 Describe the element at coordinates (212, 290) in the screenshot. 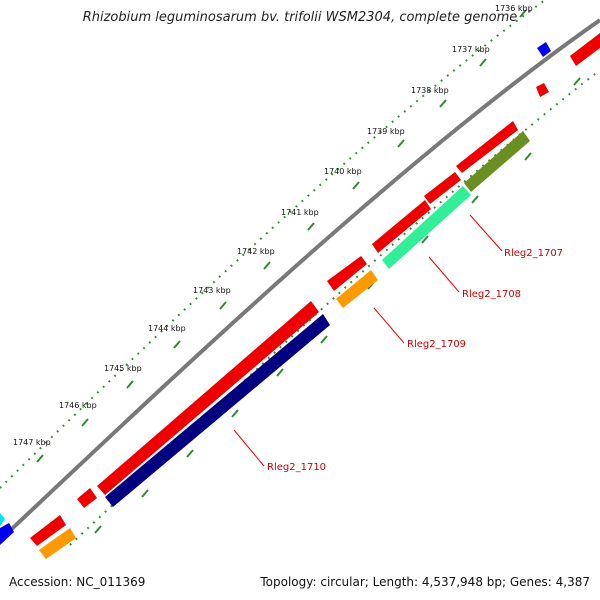

I see `tick-label: 1743 kbp` at that location.